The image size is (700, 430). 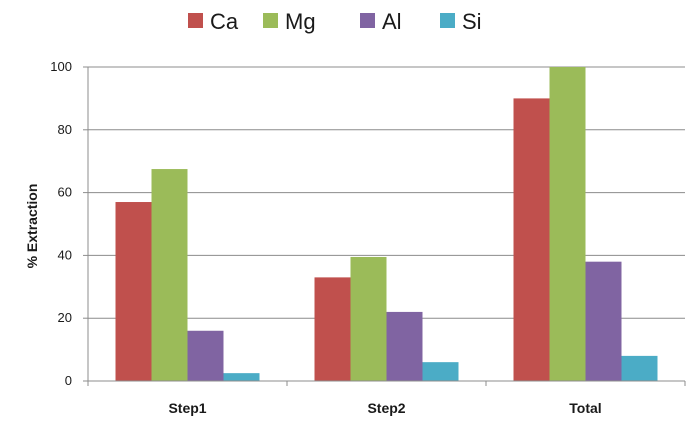 I want to click on bar-al-step1, so click(x=205, y=355).